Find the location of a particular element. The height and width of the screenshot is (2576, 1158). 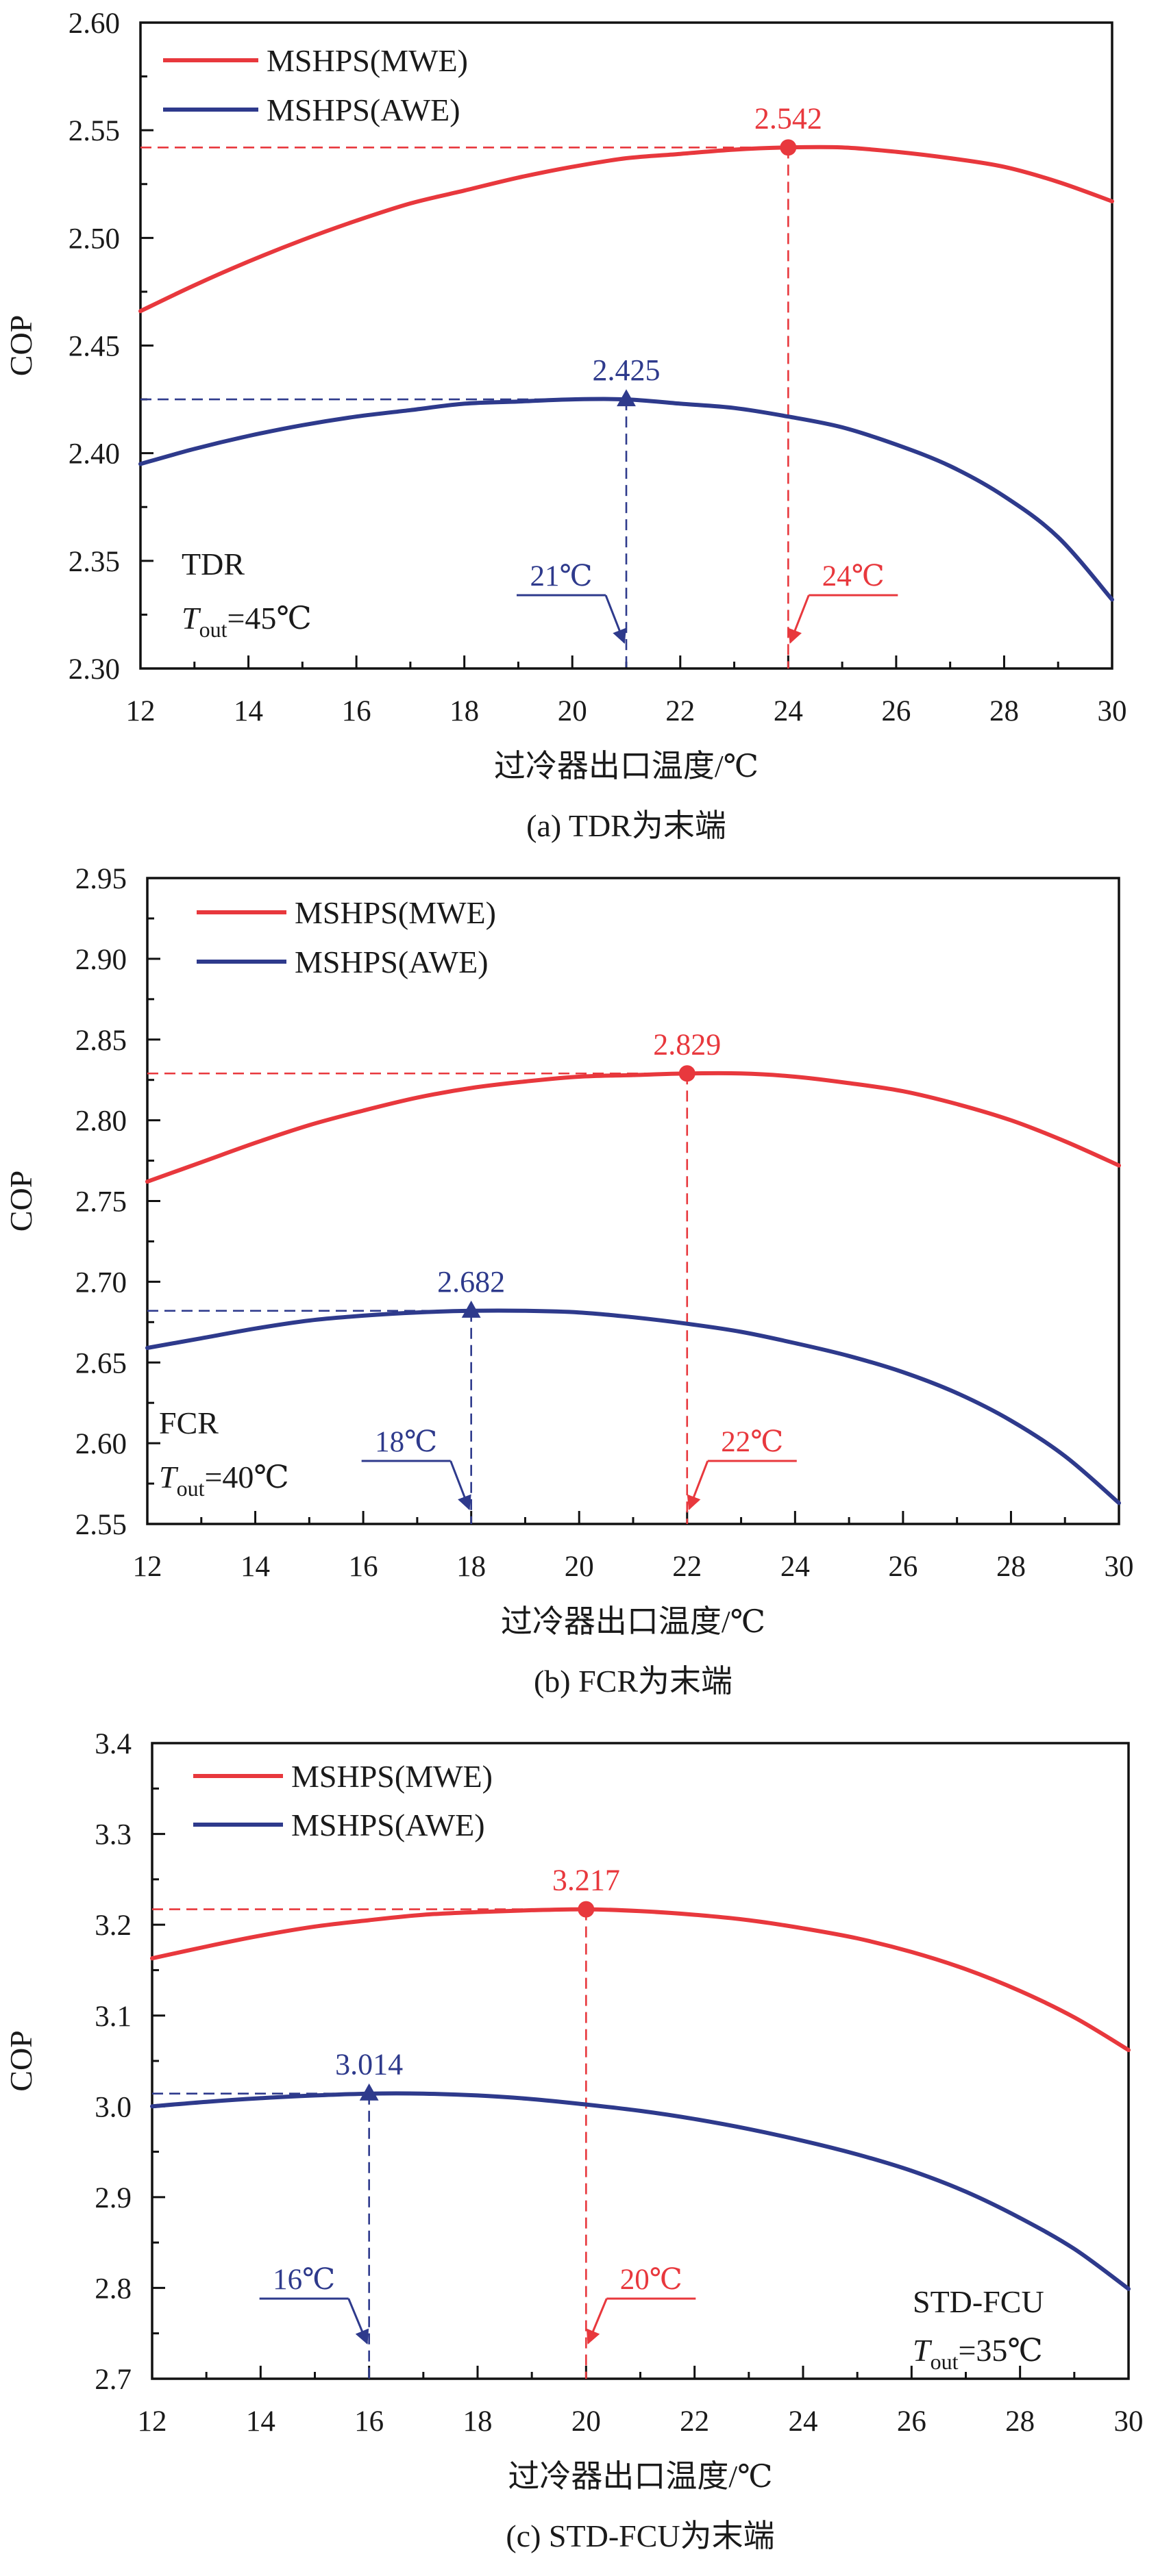

terminal-condition-label: TDR is located at coordinates (213, 564).